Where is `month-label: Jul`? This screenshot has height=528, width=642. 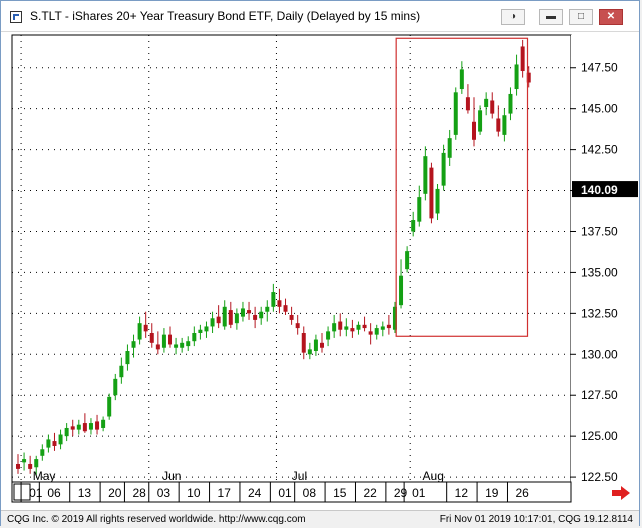 month-label: Jul is located at coordinates (299, 476).